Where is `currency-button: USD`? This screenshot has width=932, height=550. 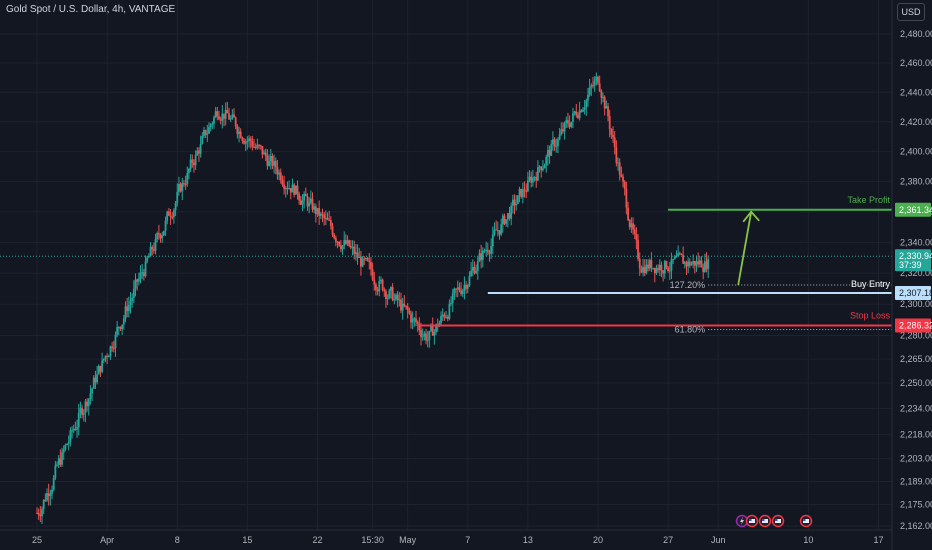 currency-button: USD is located at coordinates (911, 12).